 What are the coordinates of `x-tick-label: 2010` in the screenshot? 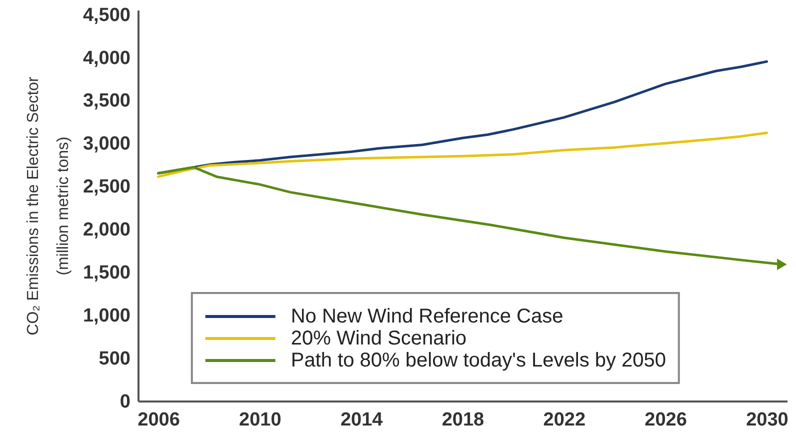 It's located at (260, 420).